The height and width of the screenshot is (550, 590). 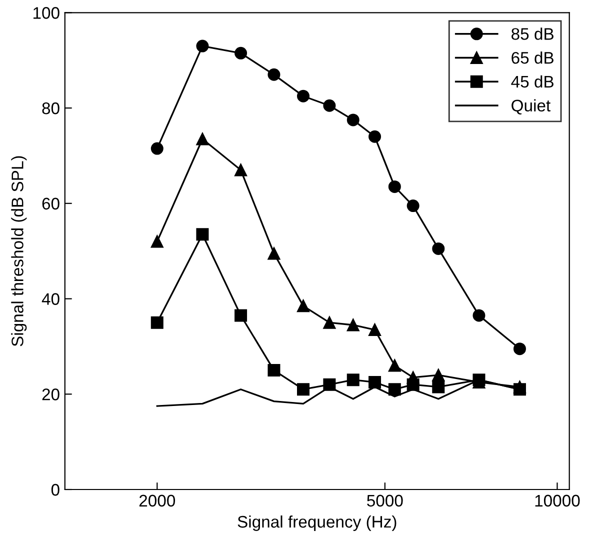 What do you see at coordinates (533, 34) in the screenshot?
I see `legend-label: 85 dB` at bounding box center [533, 34].